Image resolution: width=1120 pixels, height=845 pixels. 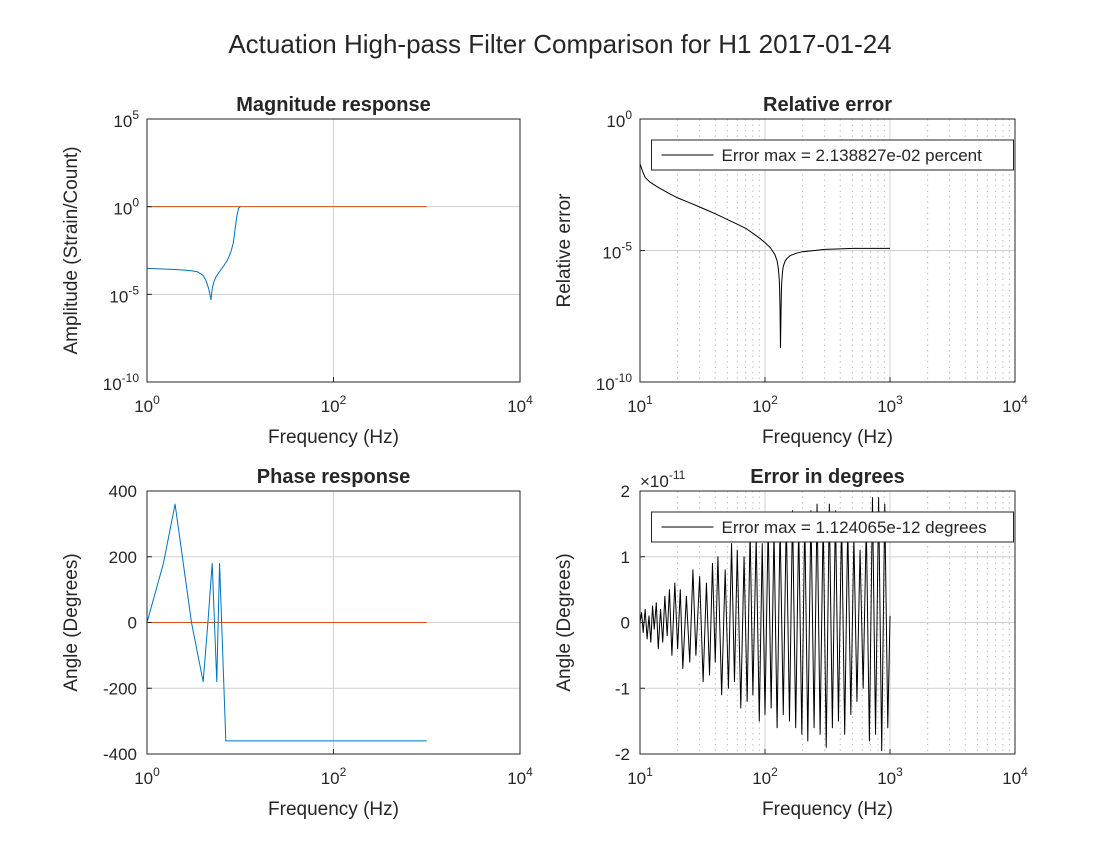 I want to click on y-tick-label: -1, so click(x=622, y=688).